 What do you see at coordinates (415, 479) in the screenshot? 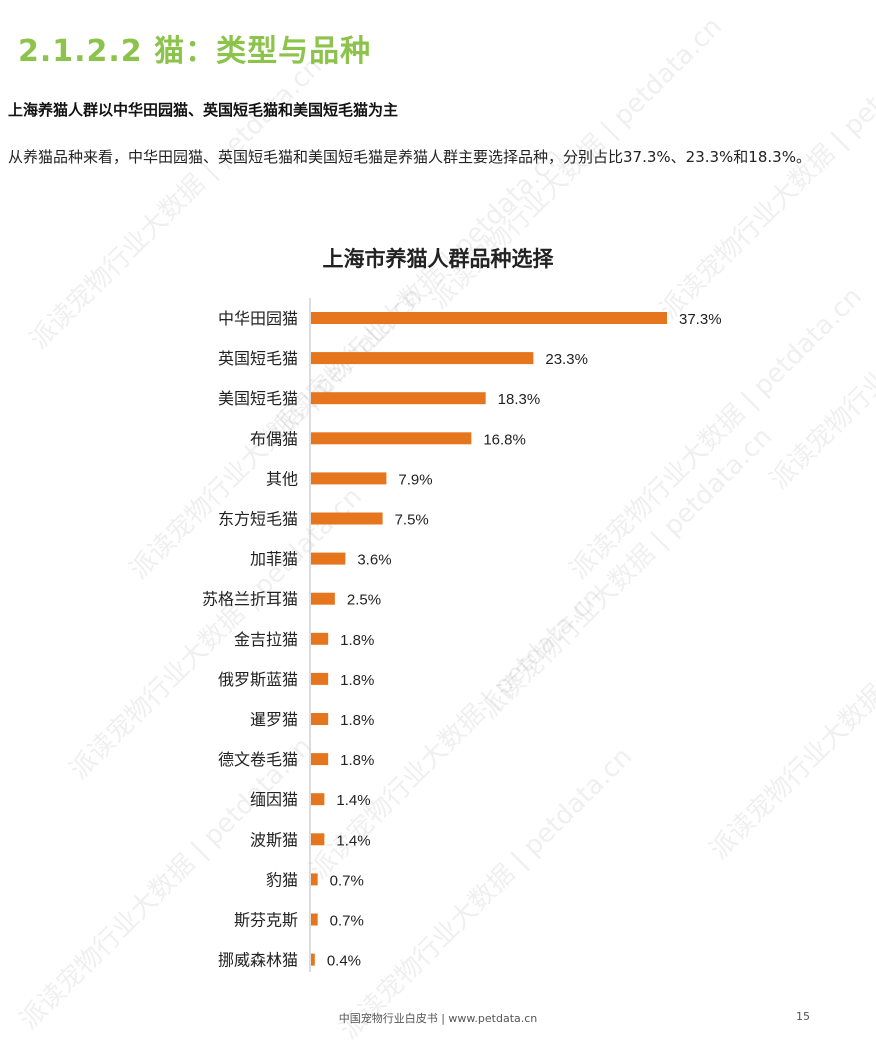
I see `value-label: 7.9%` at bounding box center [415, 479].